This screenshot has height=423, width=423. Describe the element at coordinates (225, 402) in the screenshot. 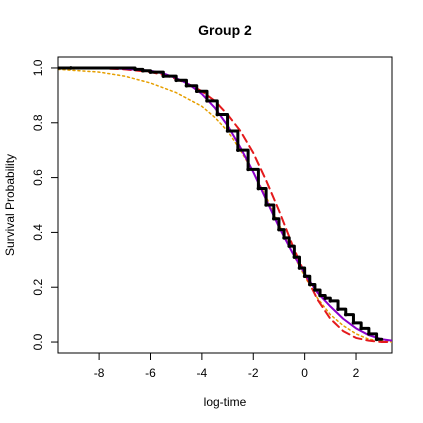

I see `x-axis-label: log-time` at that location.